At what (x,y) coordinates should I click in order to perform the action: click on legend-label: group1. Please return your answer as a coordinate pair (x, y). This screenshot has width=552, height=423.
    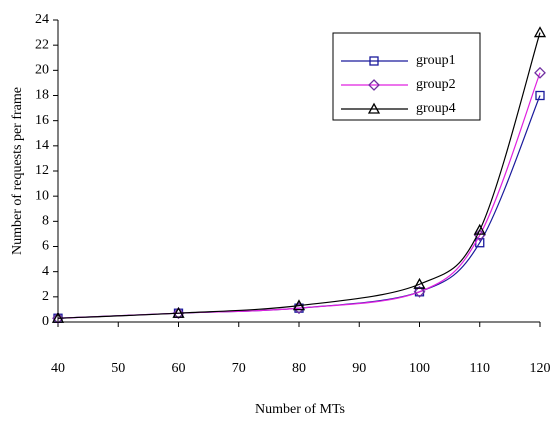
    Looking at the image, I should click on (436, 60).